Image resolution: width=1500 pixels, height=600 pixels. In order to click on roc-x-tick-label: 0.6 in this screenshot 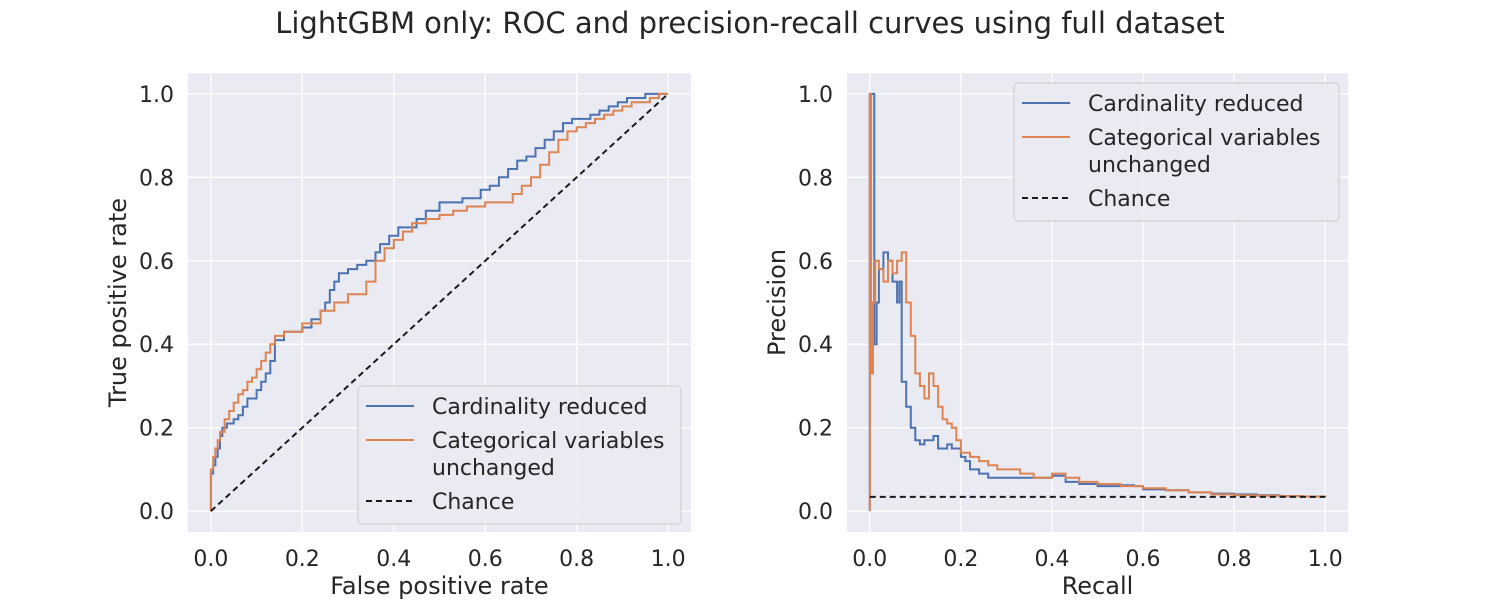, I will do `click(485, 559)`.